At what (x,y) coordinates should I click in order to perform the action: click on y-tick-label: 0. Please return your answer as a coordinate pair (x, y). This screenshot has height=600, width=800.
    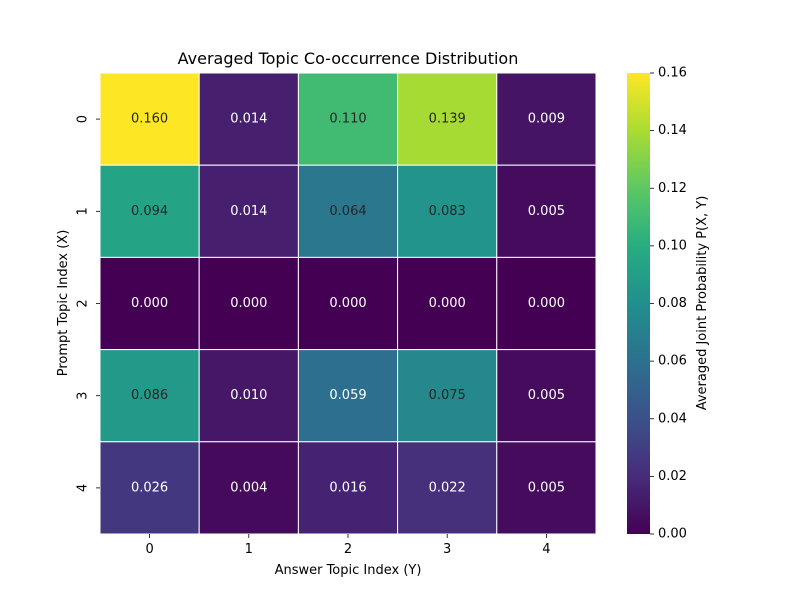
    Looking at the image, I should click on (83, 119).